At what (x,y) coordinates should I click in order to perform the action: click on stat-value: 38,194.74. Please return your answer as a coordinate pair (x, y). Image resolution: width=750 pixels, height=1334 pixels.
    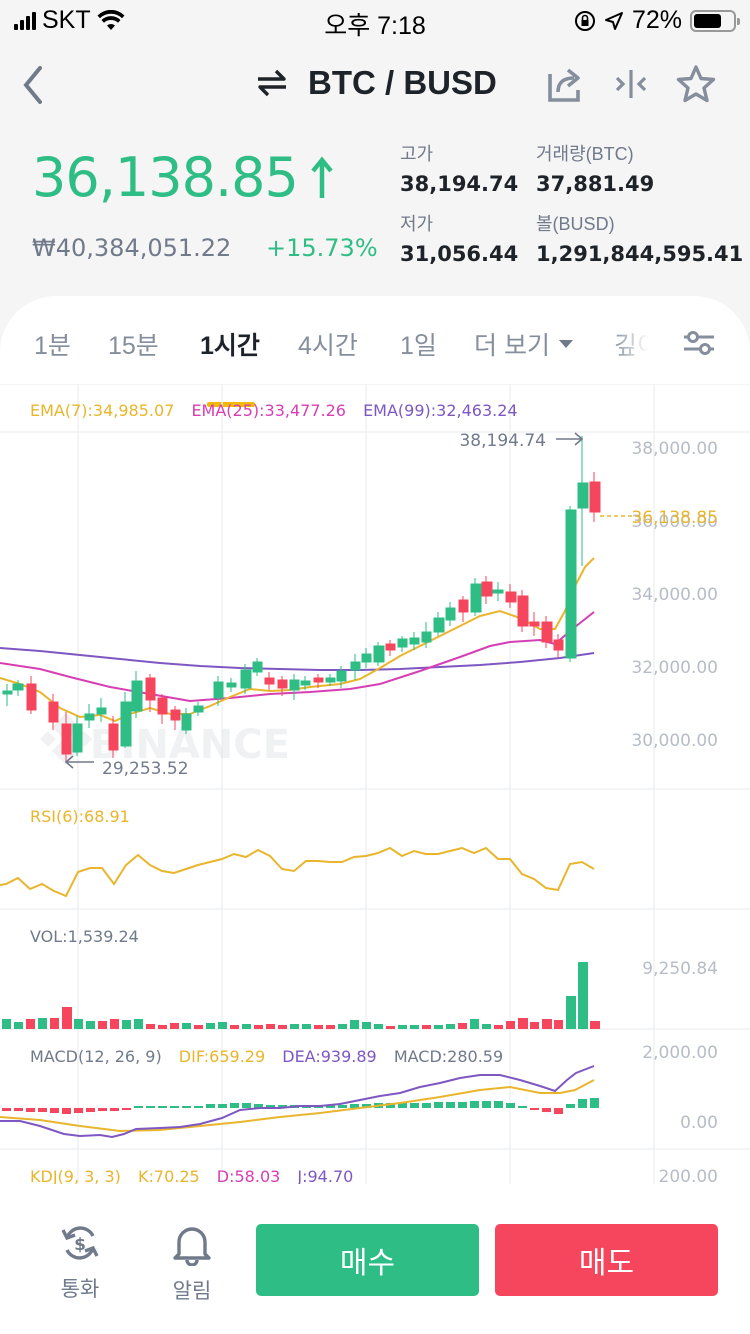
    Looking at the image, I should click on (459, 184).